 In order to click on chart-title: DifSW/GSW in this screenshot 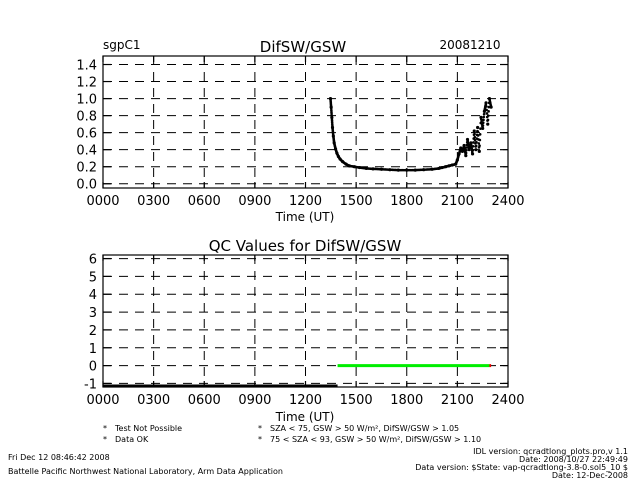, I will do `click(303, 47)`.